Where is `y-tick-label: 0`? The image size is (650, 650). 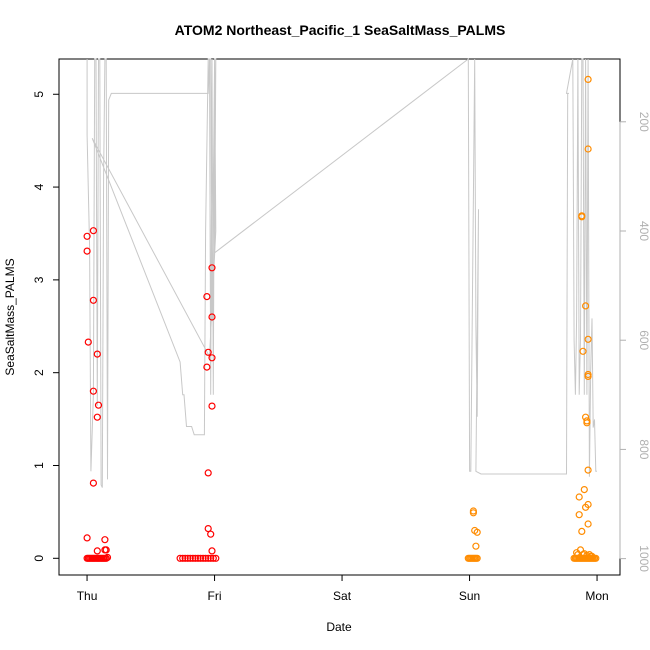
y-tick-label: 0 is located at coordinates (39, 558).